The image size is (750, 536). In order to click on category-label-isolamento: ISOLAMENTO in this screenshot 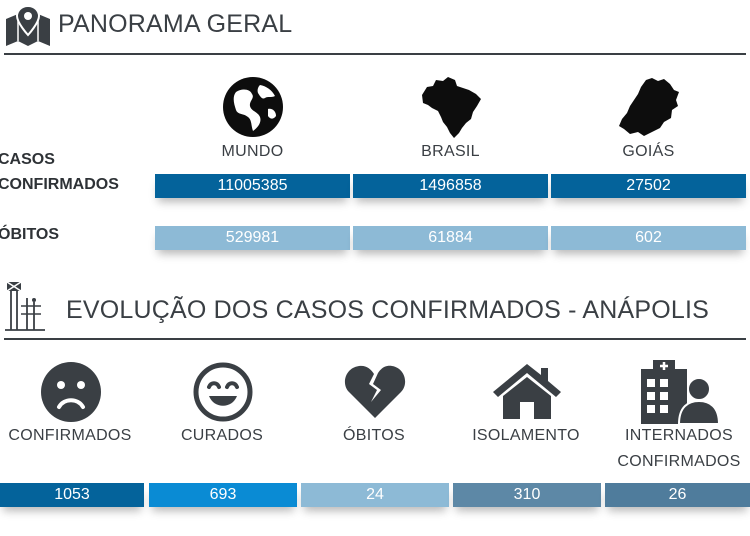, I will do `click(526, 435)`.